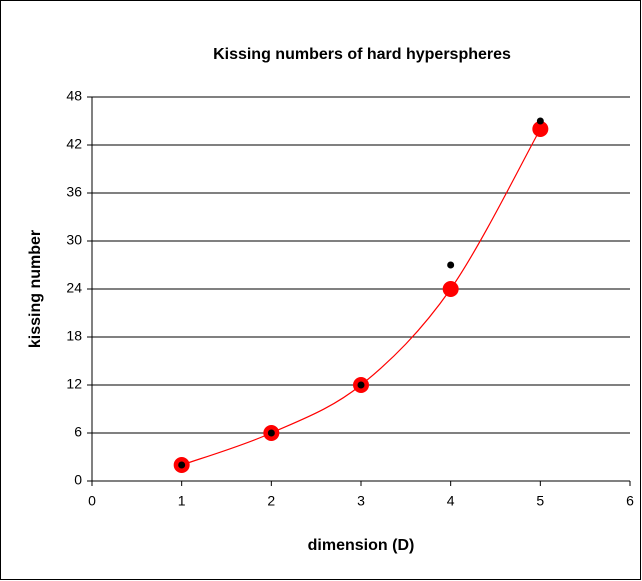 The image size is (642, 581). Describe the element at coordinates (92, 501) in the screenshot. I see `x-tick-label: 0` at that location.